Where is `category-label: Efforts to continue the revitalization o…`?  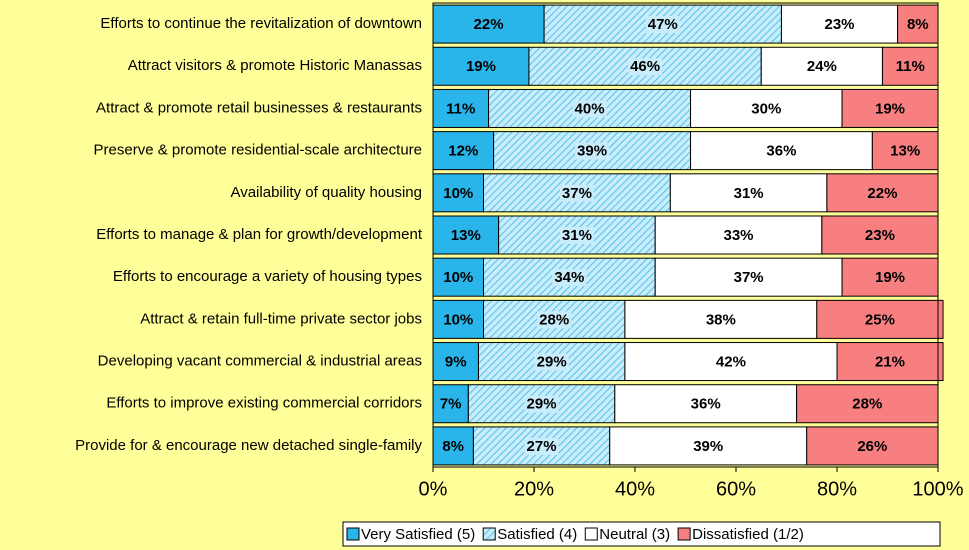 category-label: Efforts to continue the revitalization o… is located at coordinates (261, 23).